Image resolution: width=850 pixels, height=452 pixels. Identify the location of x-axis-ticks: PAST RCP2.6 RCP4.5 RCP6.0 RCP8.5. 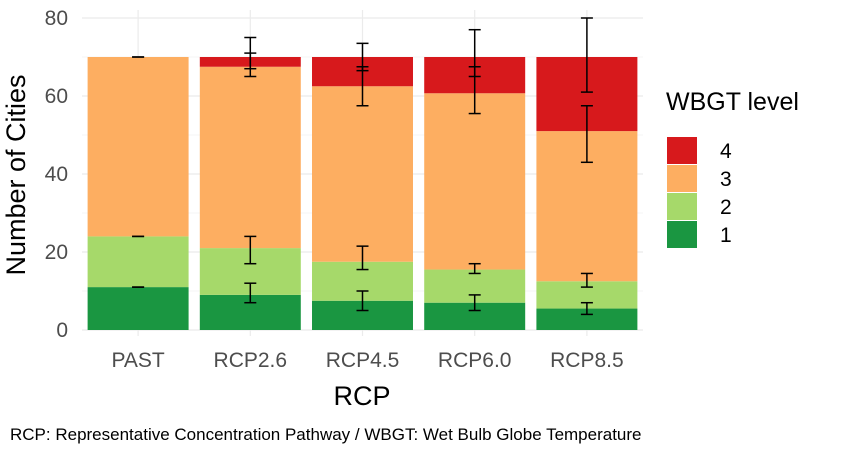
(367, 360).